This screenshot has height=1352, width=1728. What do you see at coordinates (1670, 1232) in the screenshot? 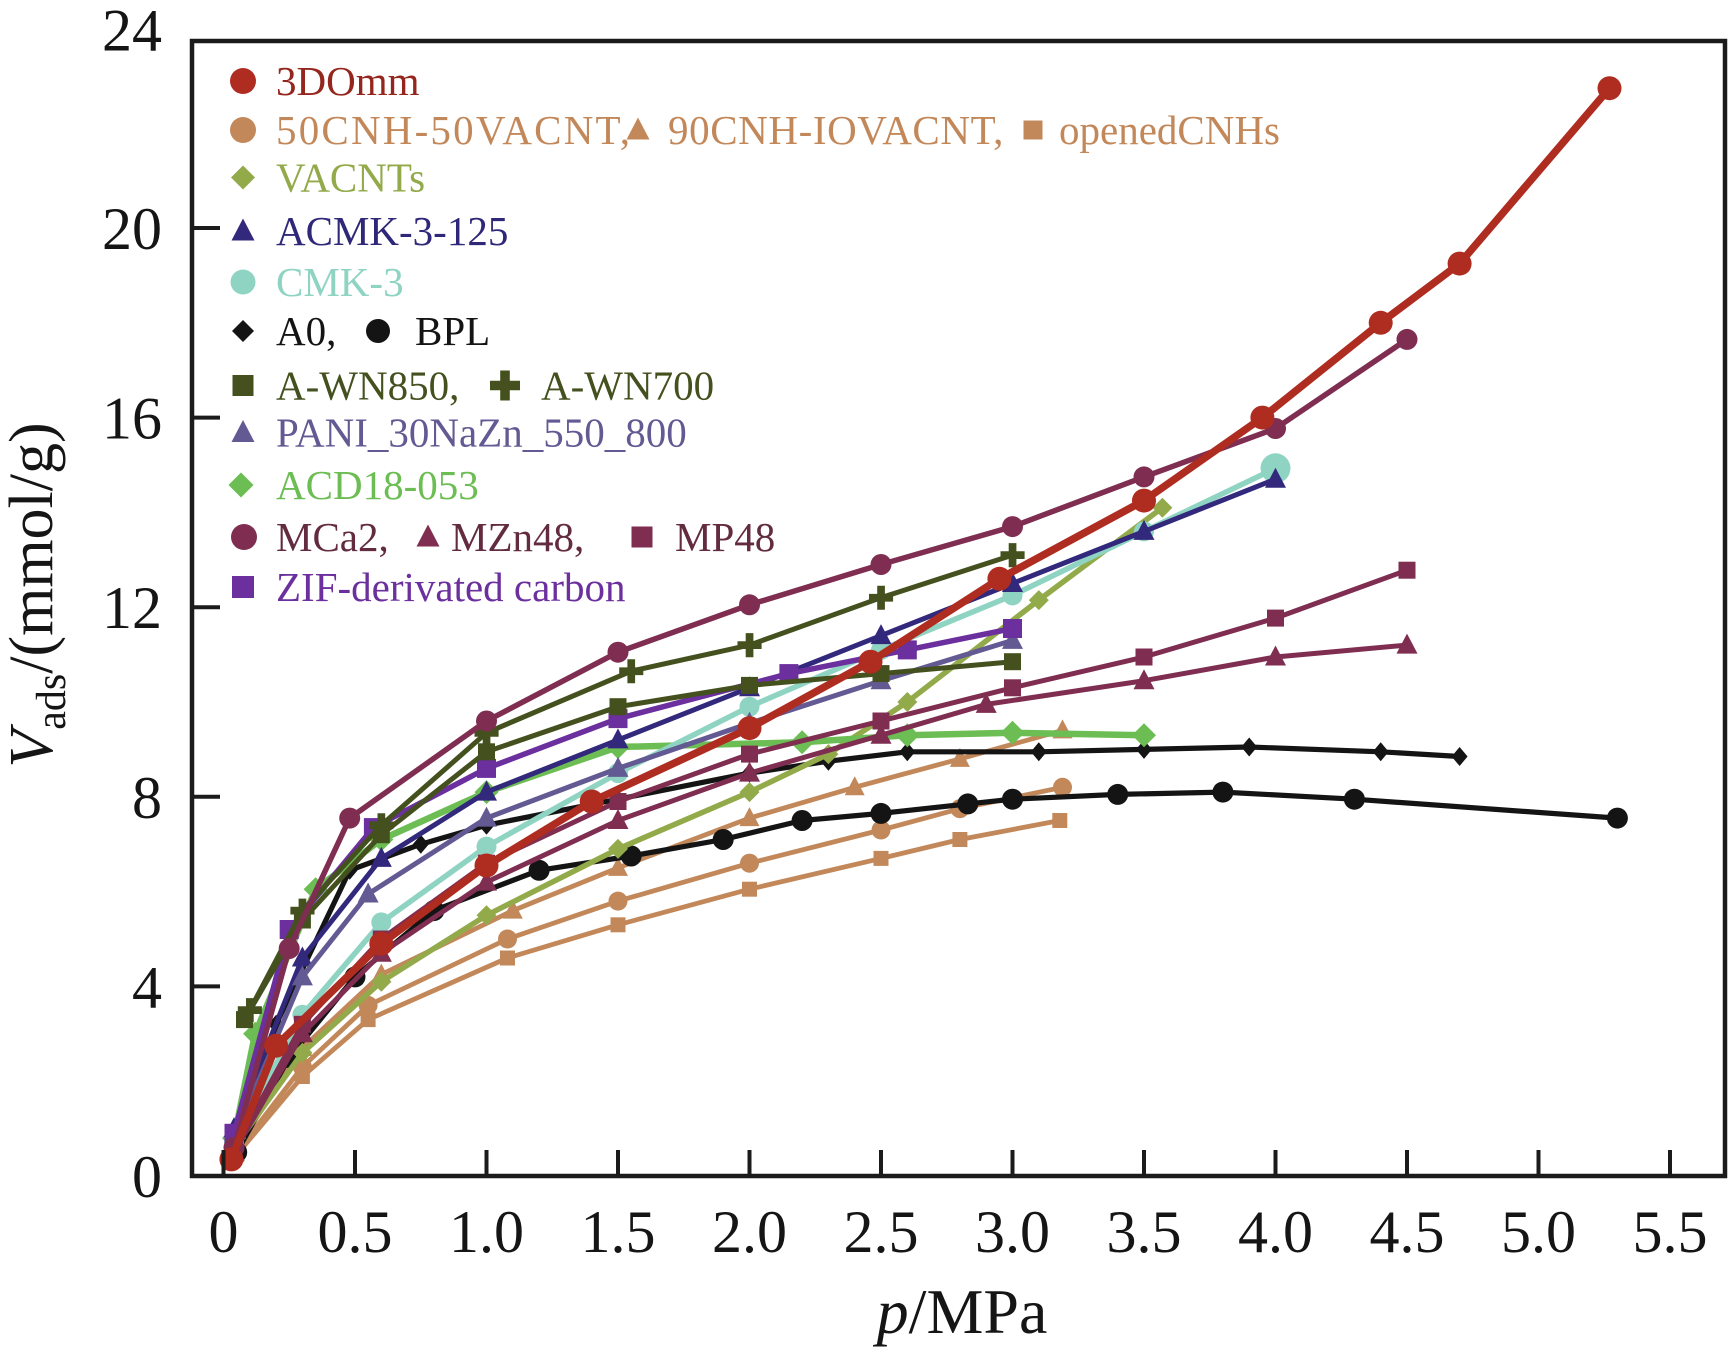
I see `svg-text: 5.5` at bounding box center [1670, 1232].